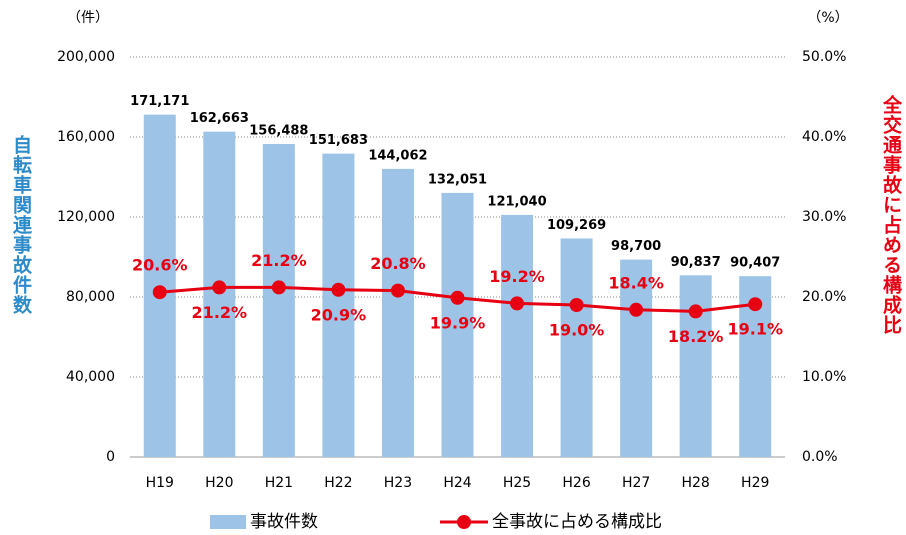  What do you see at coordinates (827, 18) in the screenshot?
I see `y2-unit: （%）` at bounding box center [827, 18].